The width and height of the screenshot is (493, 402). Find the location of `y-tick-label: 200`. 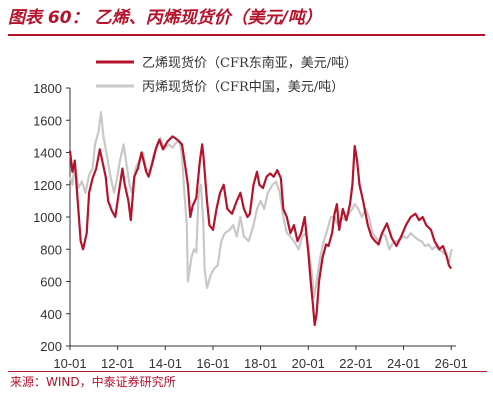

y-tick-label: 200 is located at coordinates (51, 346).